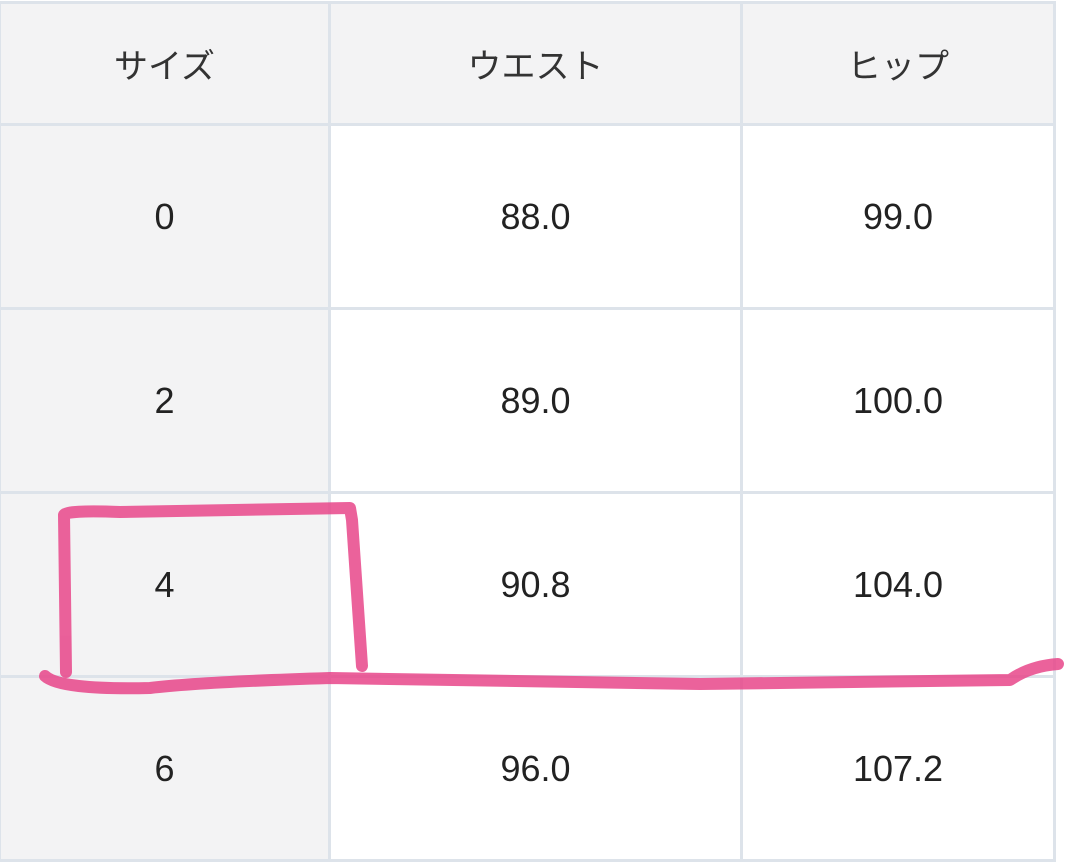 The height and width of the screenshot is (862, 1080). Describe the element at coordinates (535, 768) in the screenshot. I see `waist-cell: 96.0` at that location.